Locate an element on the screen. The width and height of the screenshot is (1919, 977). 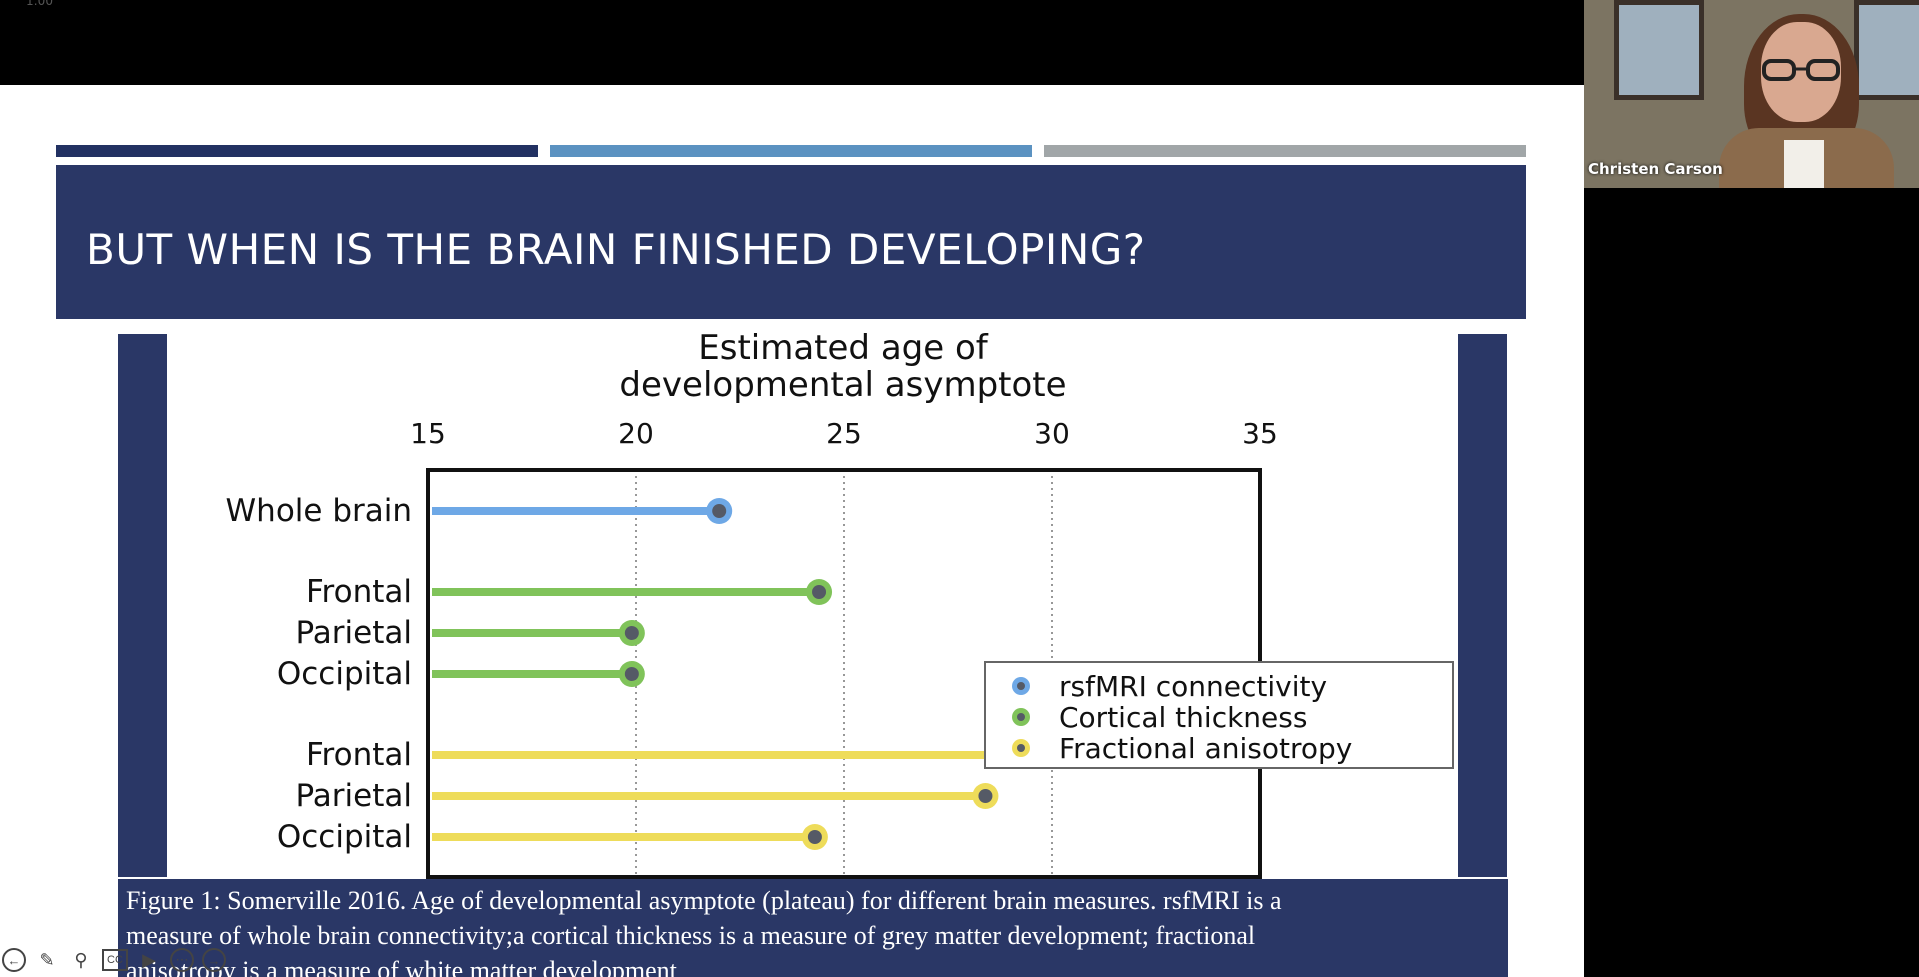
point-cortical-thickness-occipital is located at coordinates (631, 674).